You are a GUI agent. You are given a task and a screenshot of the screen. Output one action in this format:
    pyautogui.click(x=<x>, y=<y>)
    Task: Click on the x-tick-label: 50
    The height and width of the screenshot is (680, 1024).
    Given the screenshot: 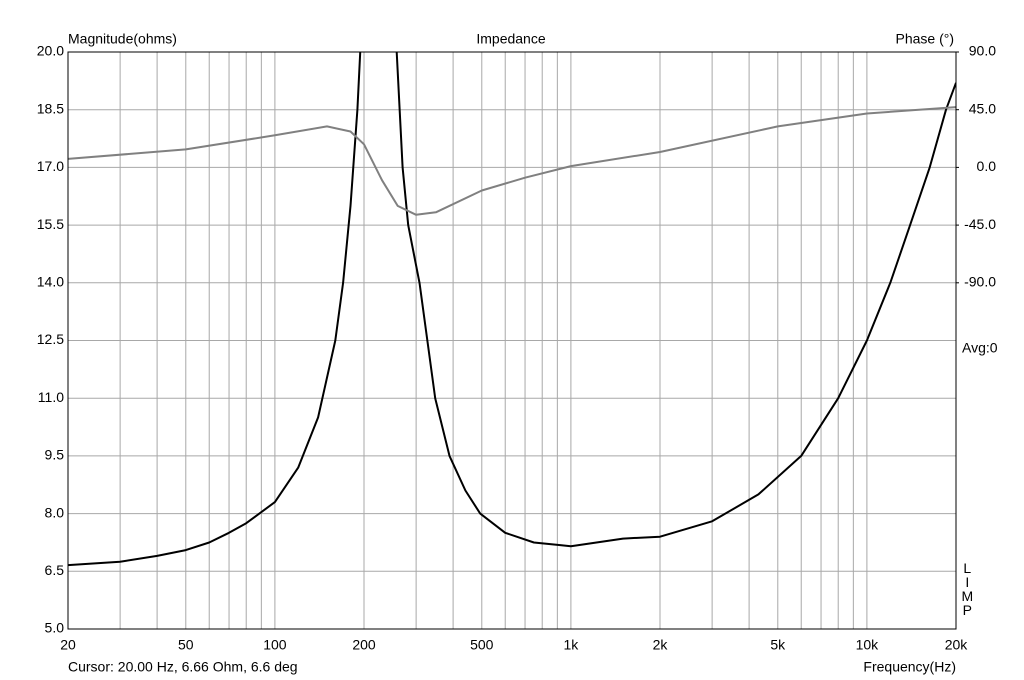 What is the action you would take?
    pyautogui.click(x=186, y=645)
    